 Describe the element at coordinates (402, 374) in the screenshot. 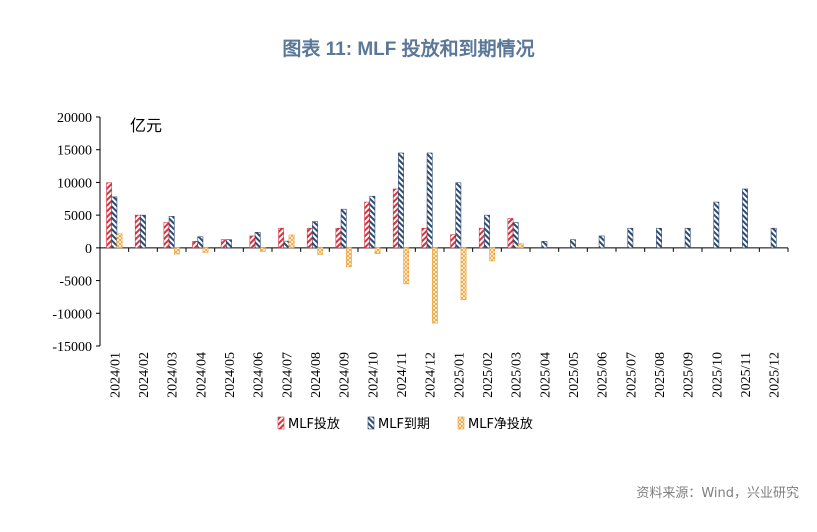

I see `x-tick-label: 2024/11` at that location.